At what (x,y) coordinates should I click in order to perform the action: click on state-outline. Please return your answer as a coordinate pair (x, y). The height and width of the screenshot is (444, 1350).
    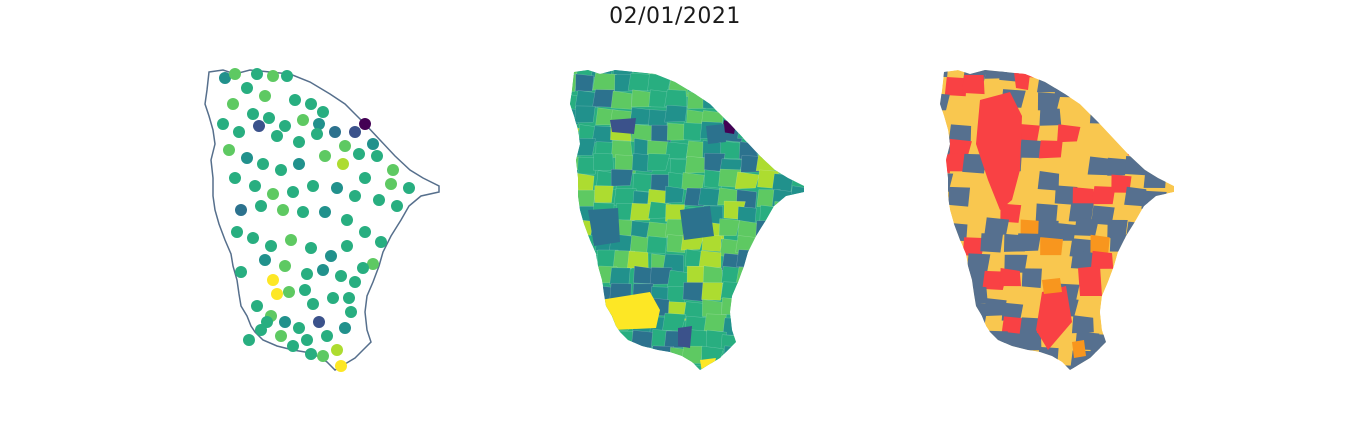
    Looking at the image, I should click on (322, 220).